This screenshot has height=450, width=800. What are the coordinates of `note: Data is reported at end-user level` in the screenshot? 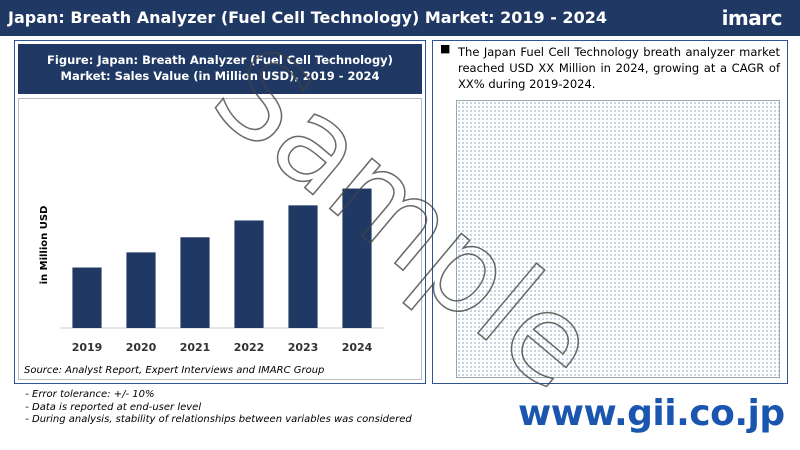 It's located at (222, 408).